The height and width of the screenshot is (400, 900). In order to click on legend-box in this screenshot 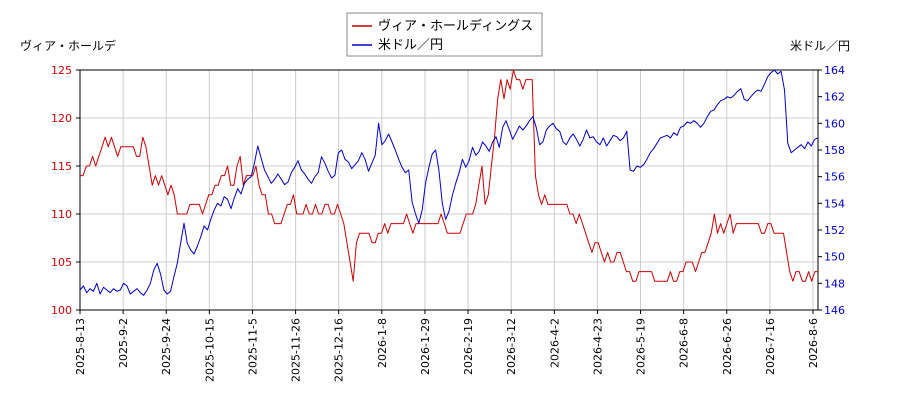, I will do `click(444, 34)`.